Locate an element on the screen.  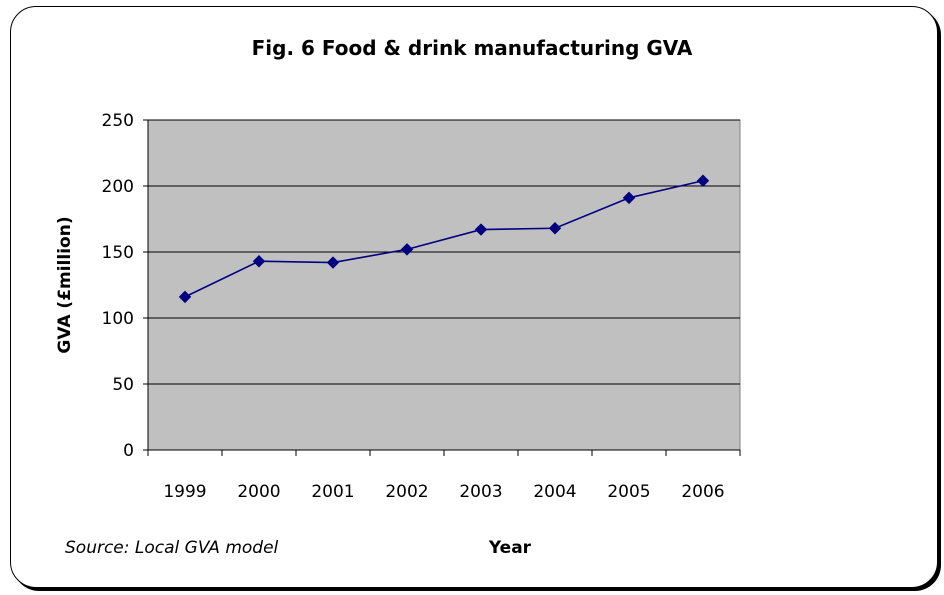
x-tick-label: 2000 is located at coordinates (258, 492).